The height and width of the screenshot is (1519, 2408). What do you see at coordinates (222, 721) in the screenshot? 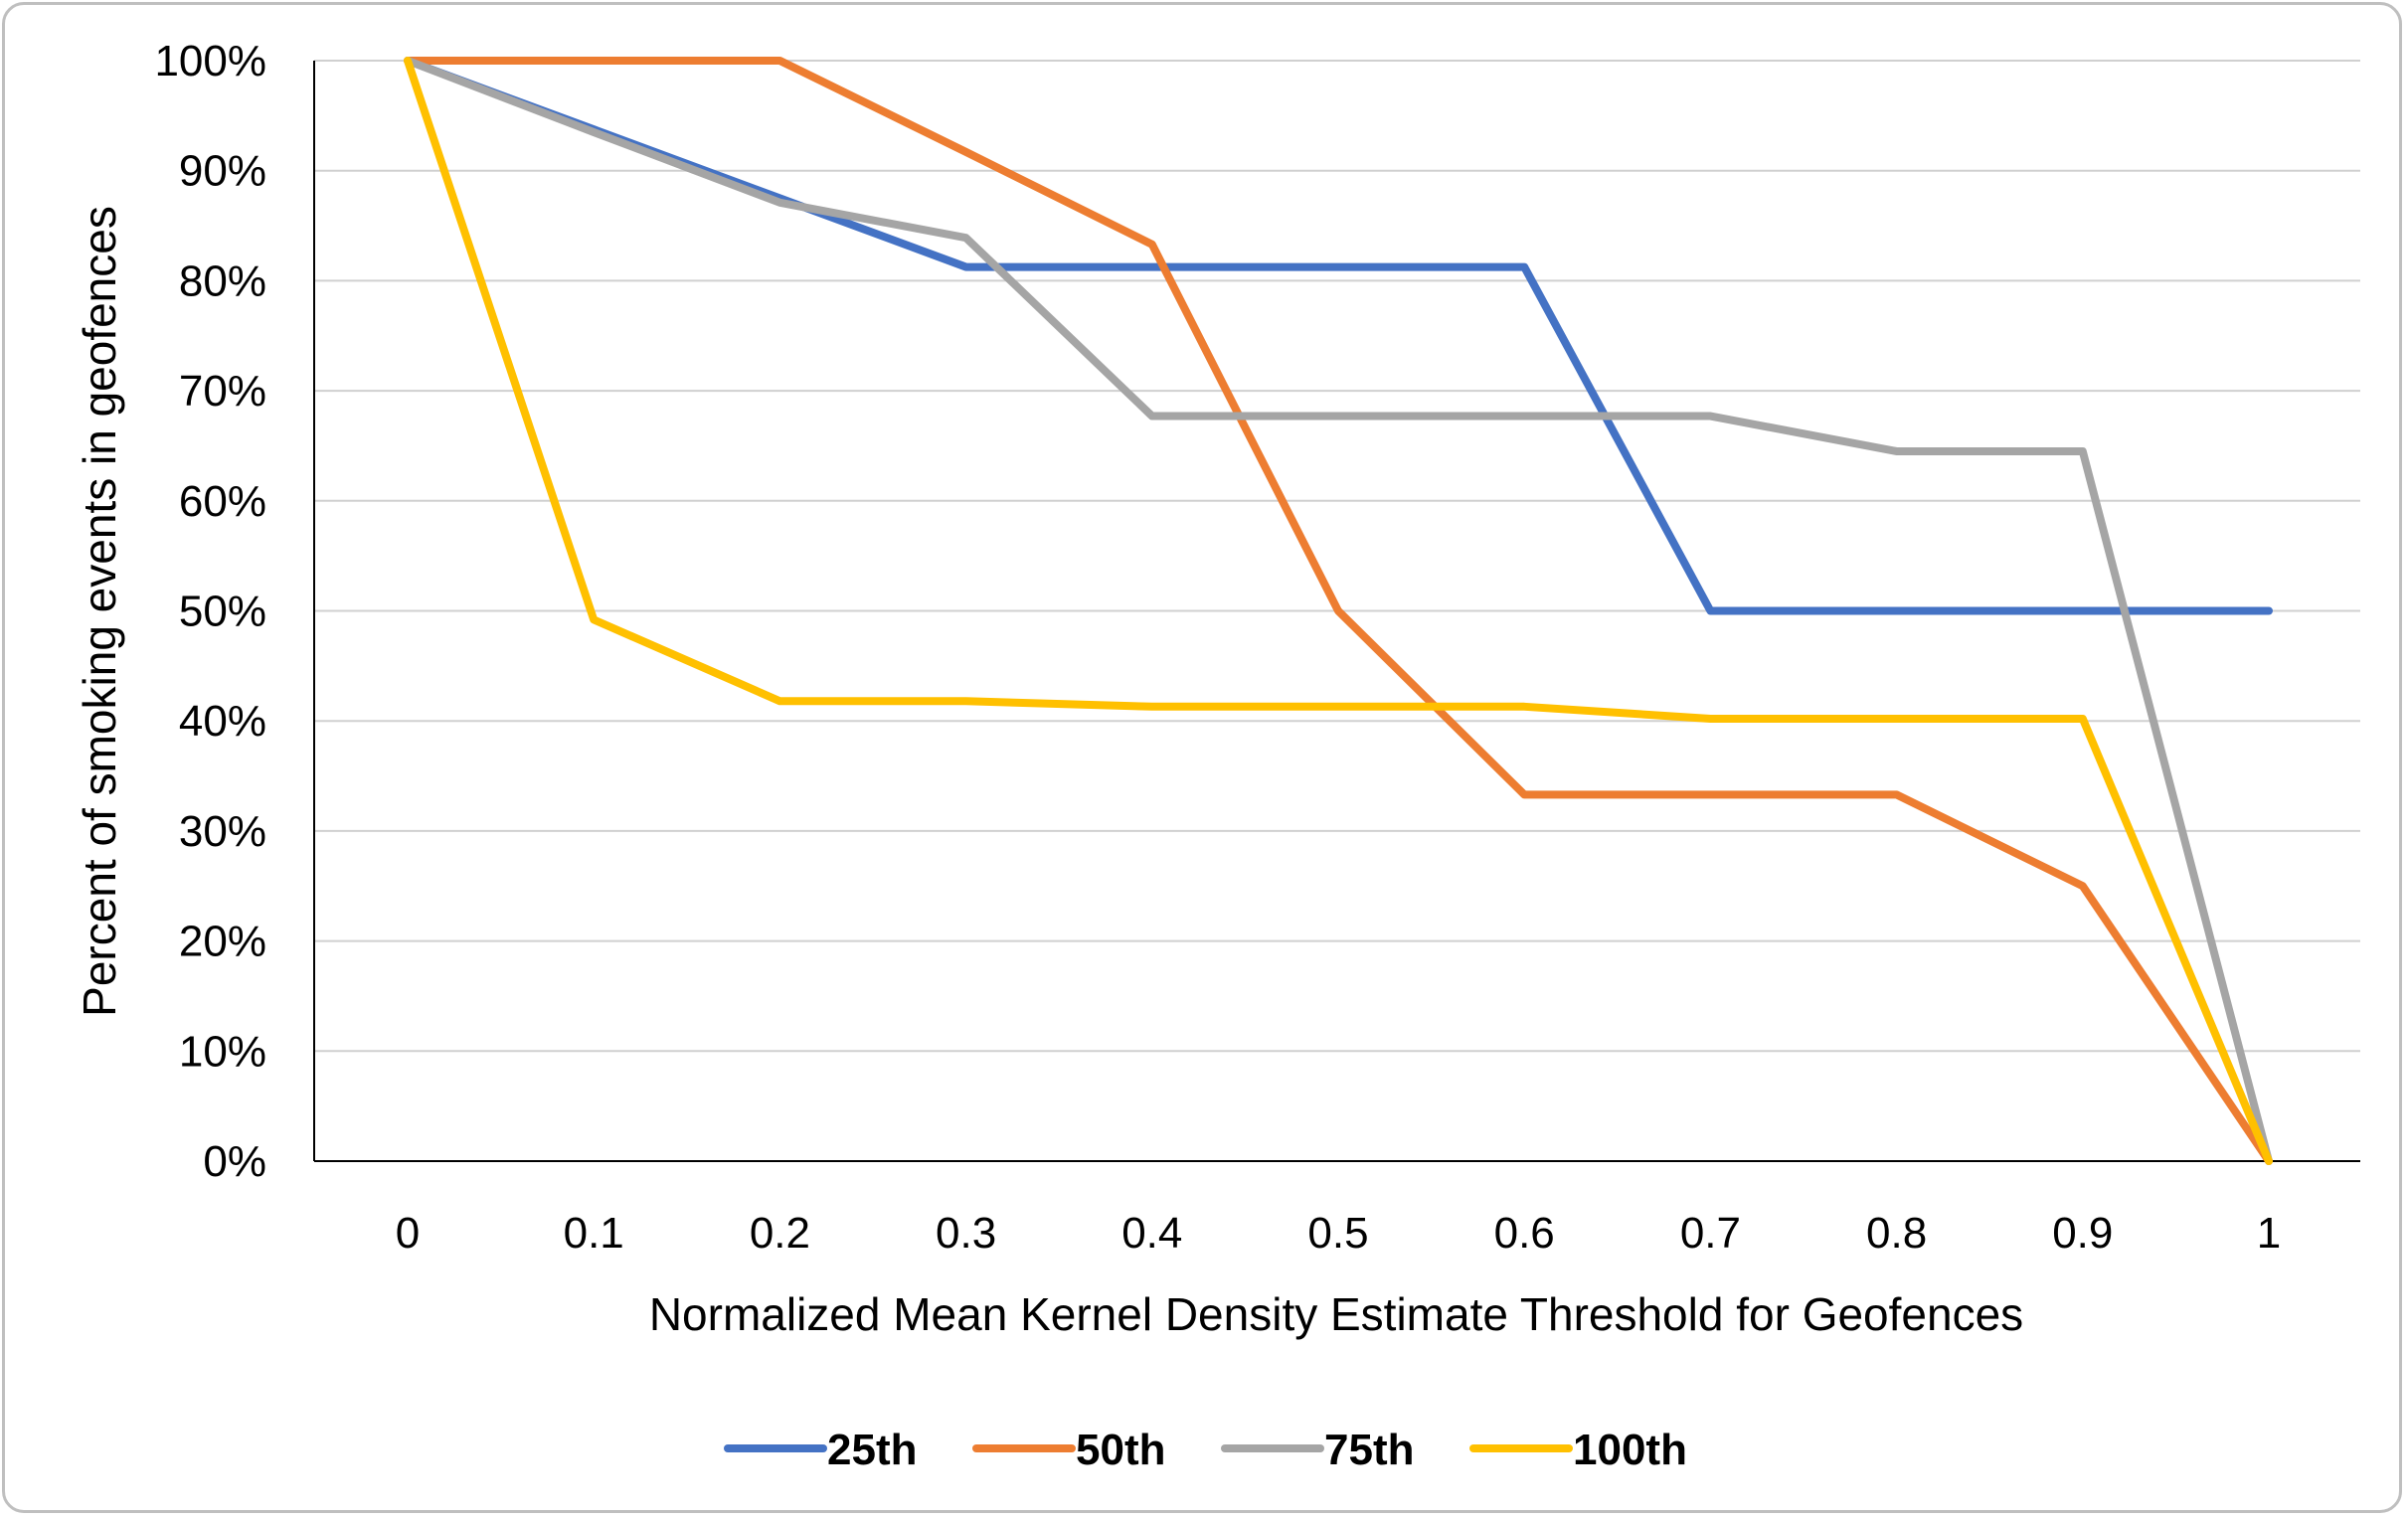
I see `y-tick-label: 40%` at bounding box center [222, 721].